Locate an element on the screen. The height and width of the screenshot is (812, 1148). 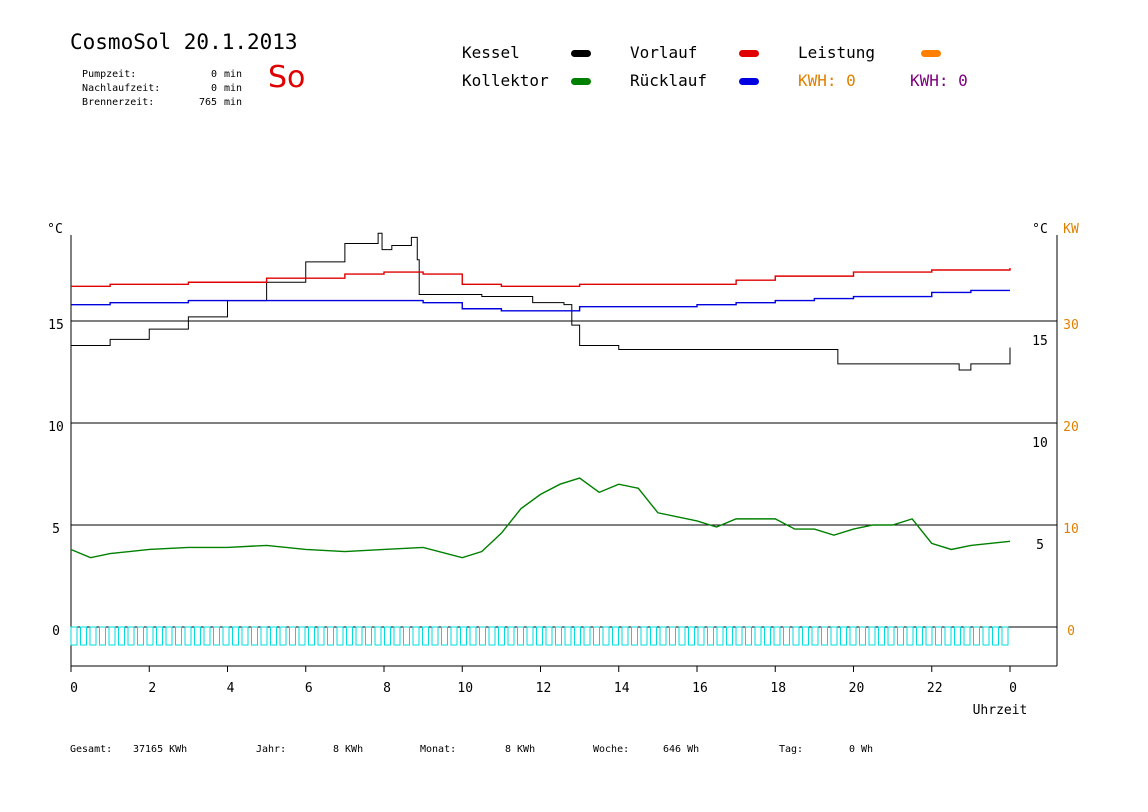
series-leistung is located at coordinates (539, 636).